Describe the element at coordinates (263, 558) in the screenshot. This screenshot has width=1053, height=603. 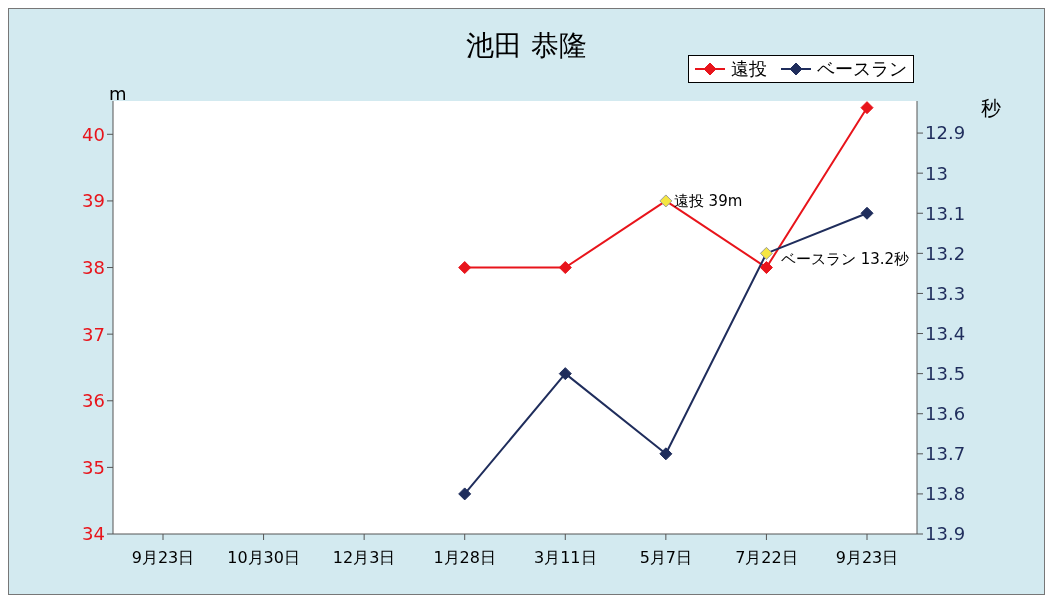
I see `x-tick-label: 10月30日` at that location.